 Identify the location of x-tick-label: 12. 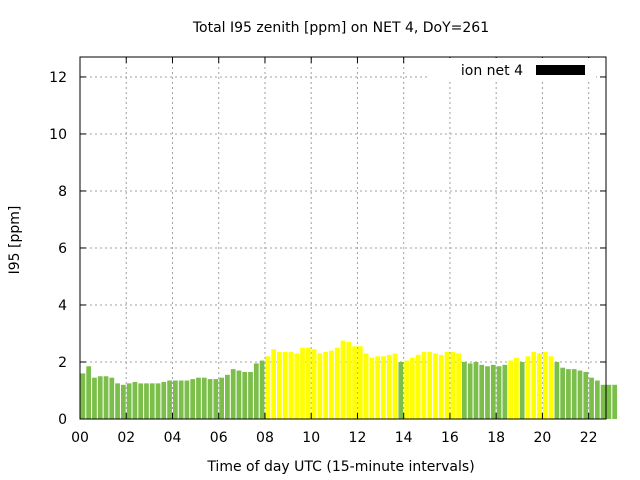
(358, 438).